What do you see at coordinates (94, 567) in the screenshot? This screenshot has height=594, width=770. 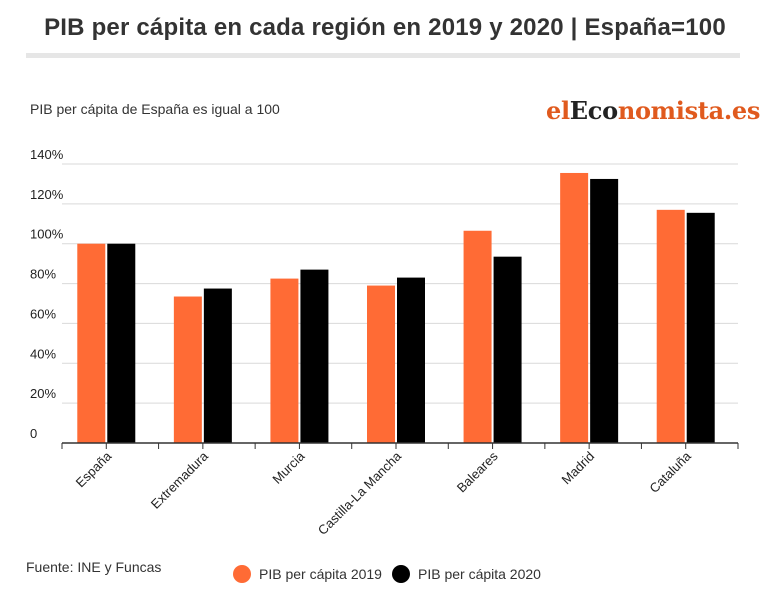 I see `source-note: Fuente: INE y Funcas` at bounding box center [94, 567].